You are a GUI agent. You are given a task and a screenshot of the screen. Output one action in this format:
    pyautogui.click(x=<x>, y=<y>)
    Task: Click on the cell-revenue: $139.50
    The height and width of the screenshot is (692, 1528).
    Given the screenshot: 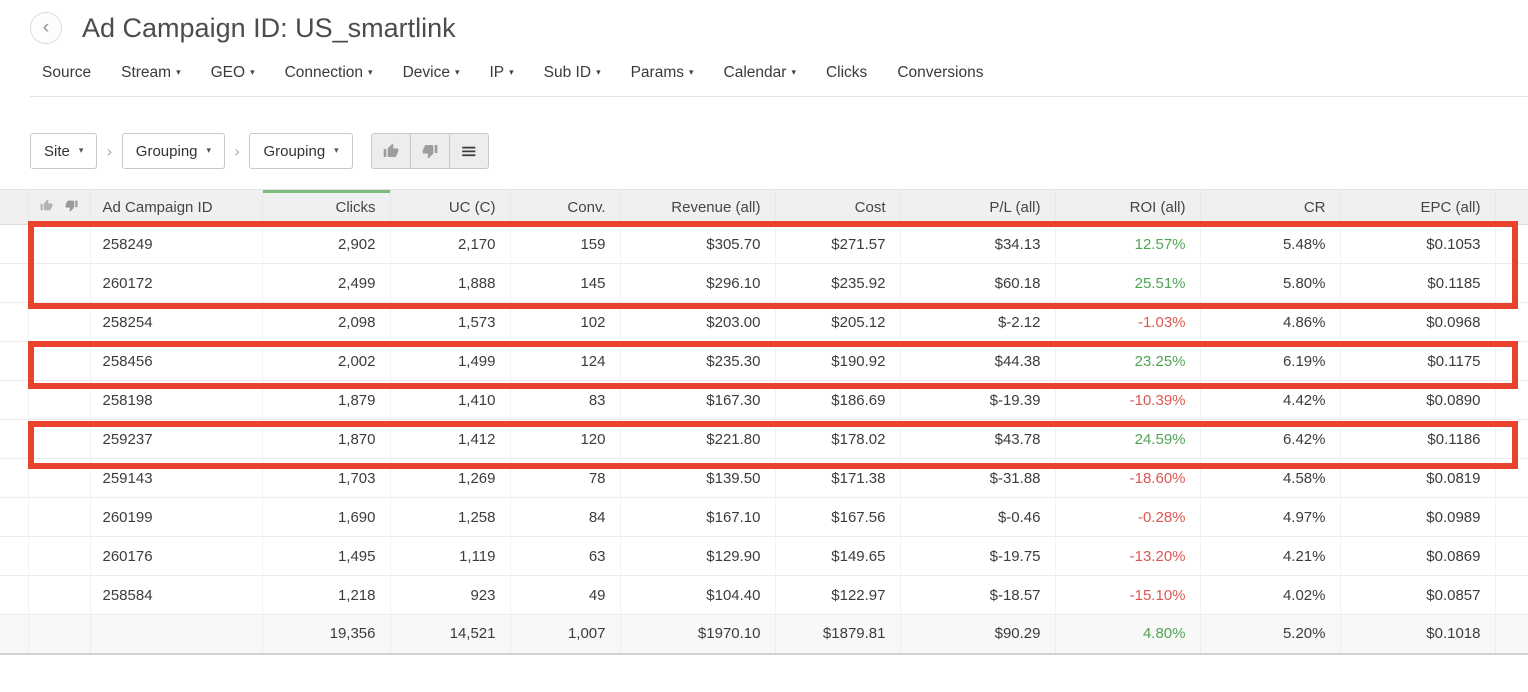 What is the action you would take?
    pyautogui.click(x=698, y=478)
    